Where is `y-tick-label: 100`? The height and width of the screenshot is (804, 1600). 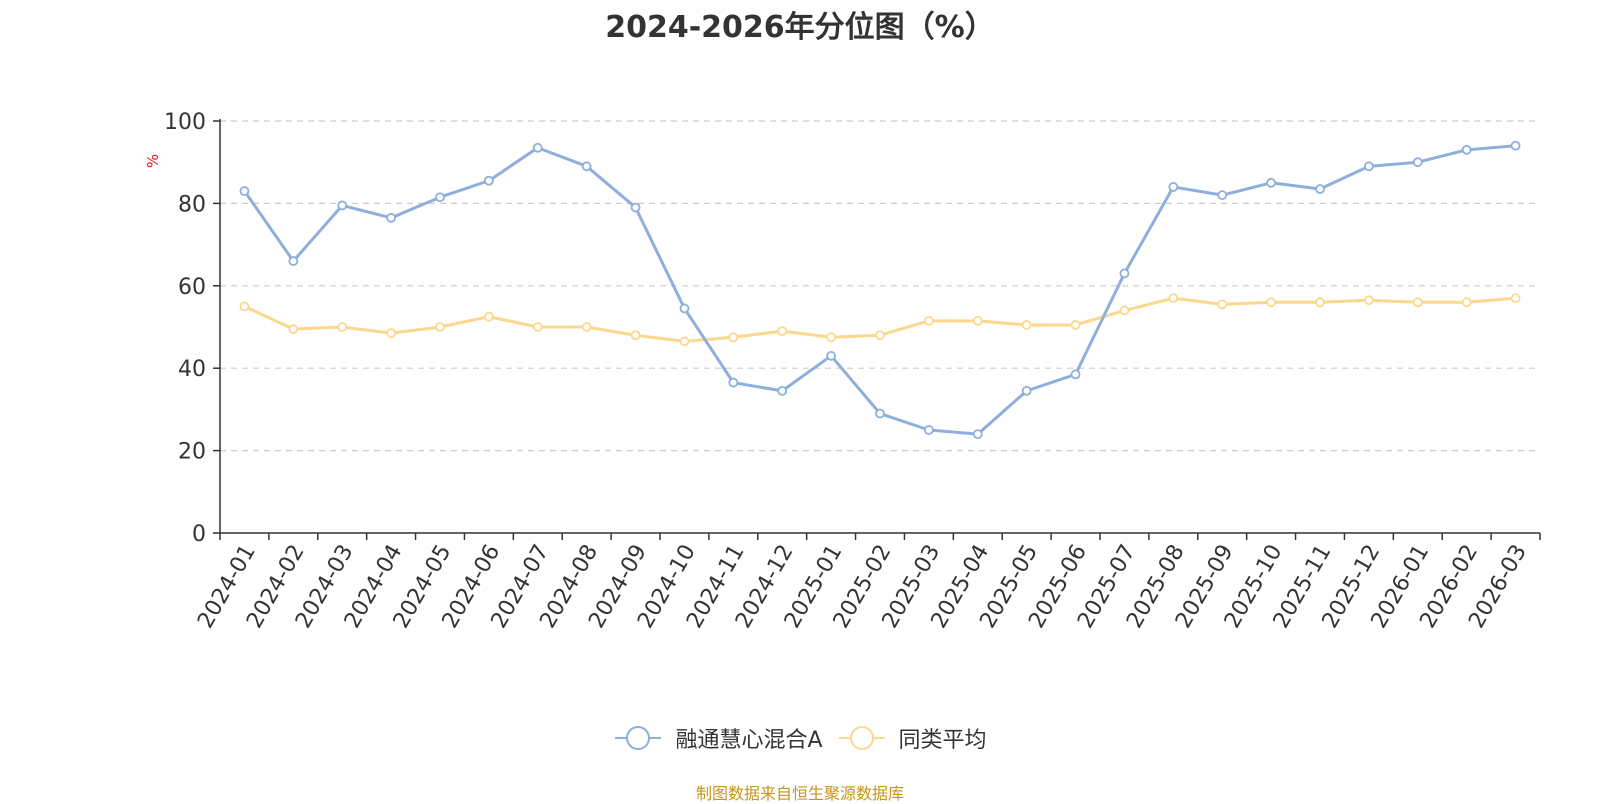 y-tick-label: 100 is located at coordinates (185, 122).